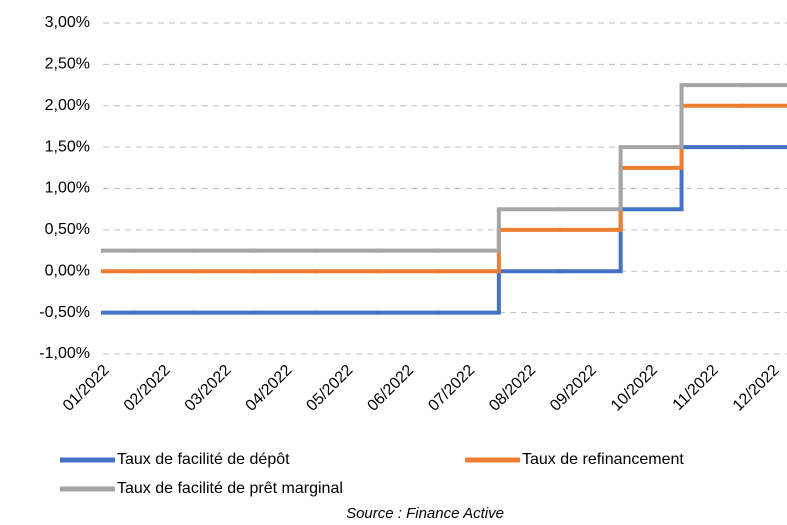 Image resolution: width=787 pixels, height=525 pixels. I want to click on x-tick-label: 04/2022, so click(269, 388).